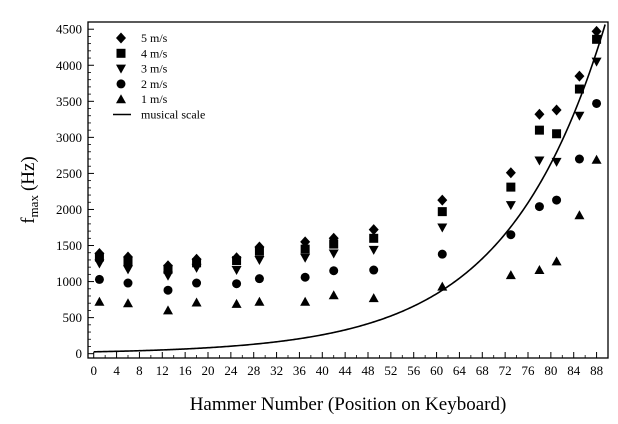  Describe the element at coordinates (574, 370) in the screenshot. I see `x-tick-label: 84` at that location.